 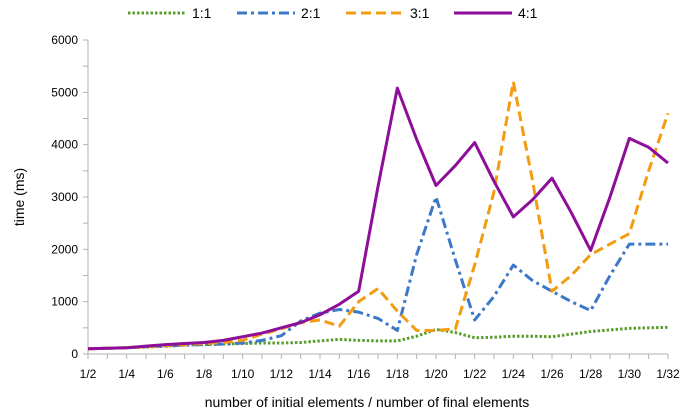 What do you see at coordinates (165, 374) in the screenshot?
I see `x-tick-label: 1/6` at bounding box center [165, 374].